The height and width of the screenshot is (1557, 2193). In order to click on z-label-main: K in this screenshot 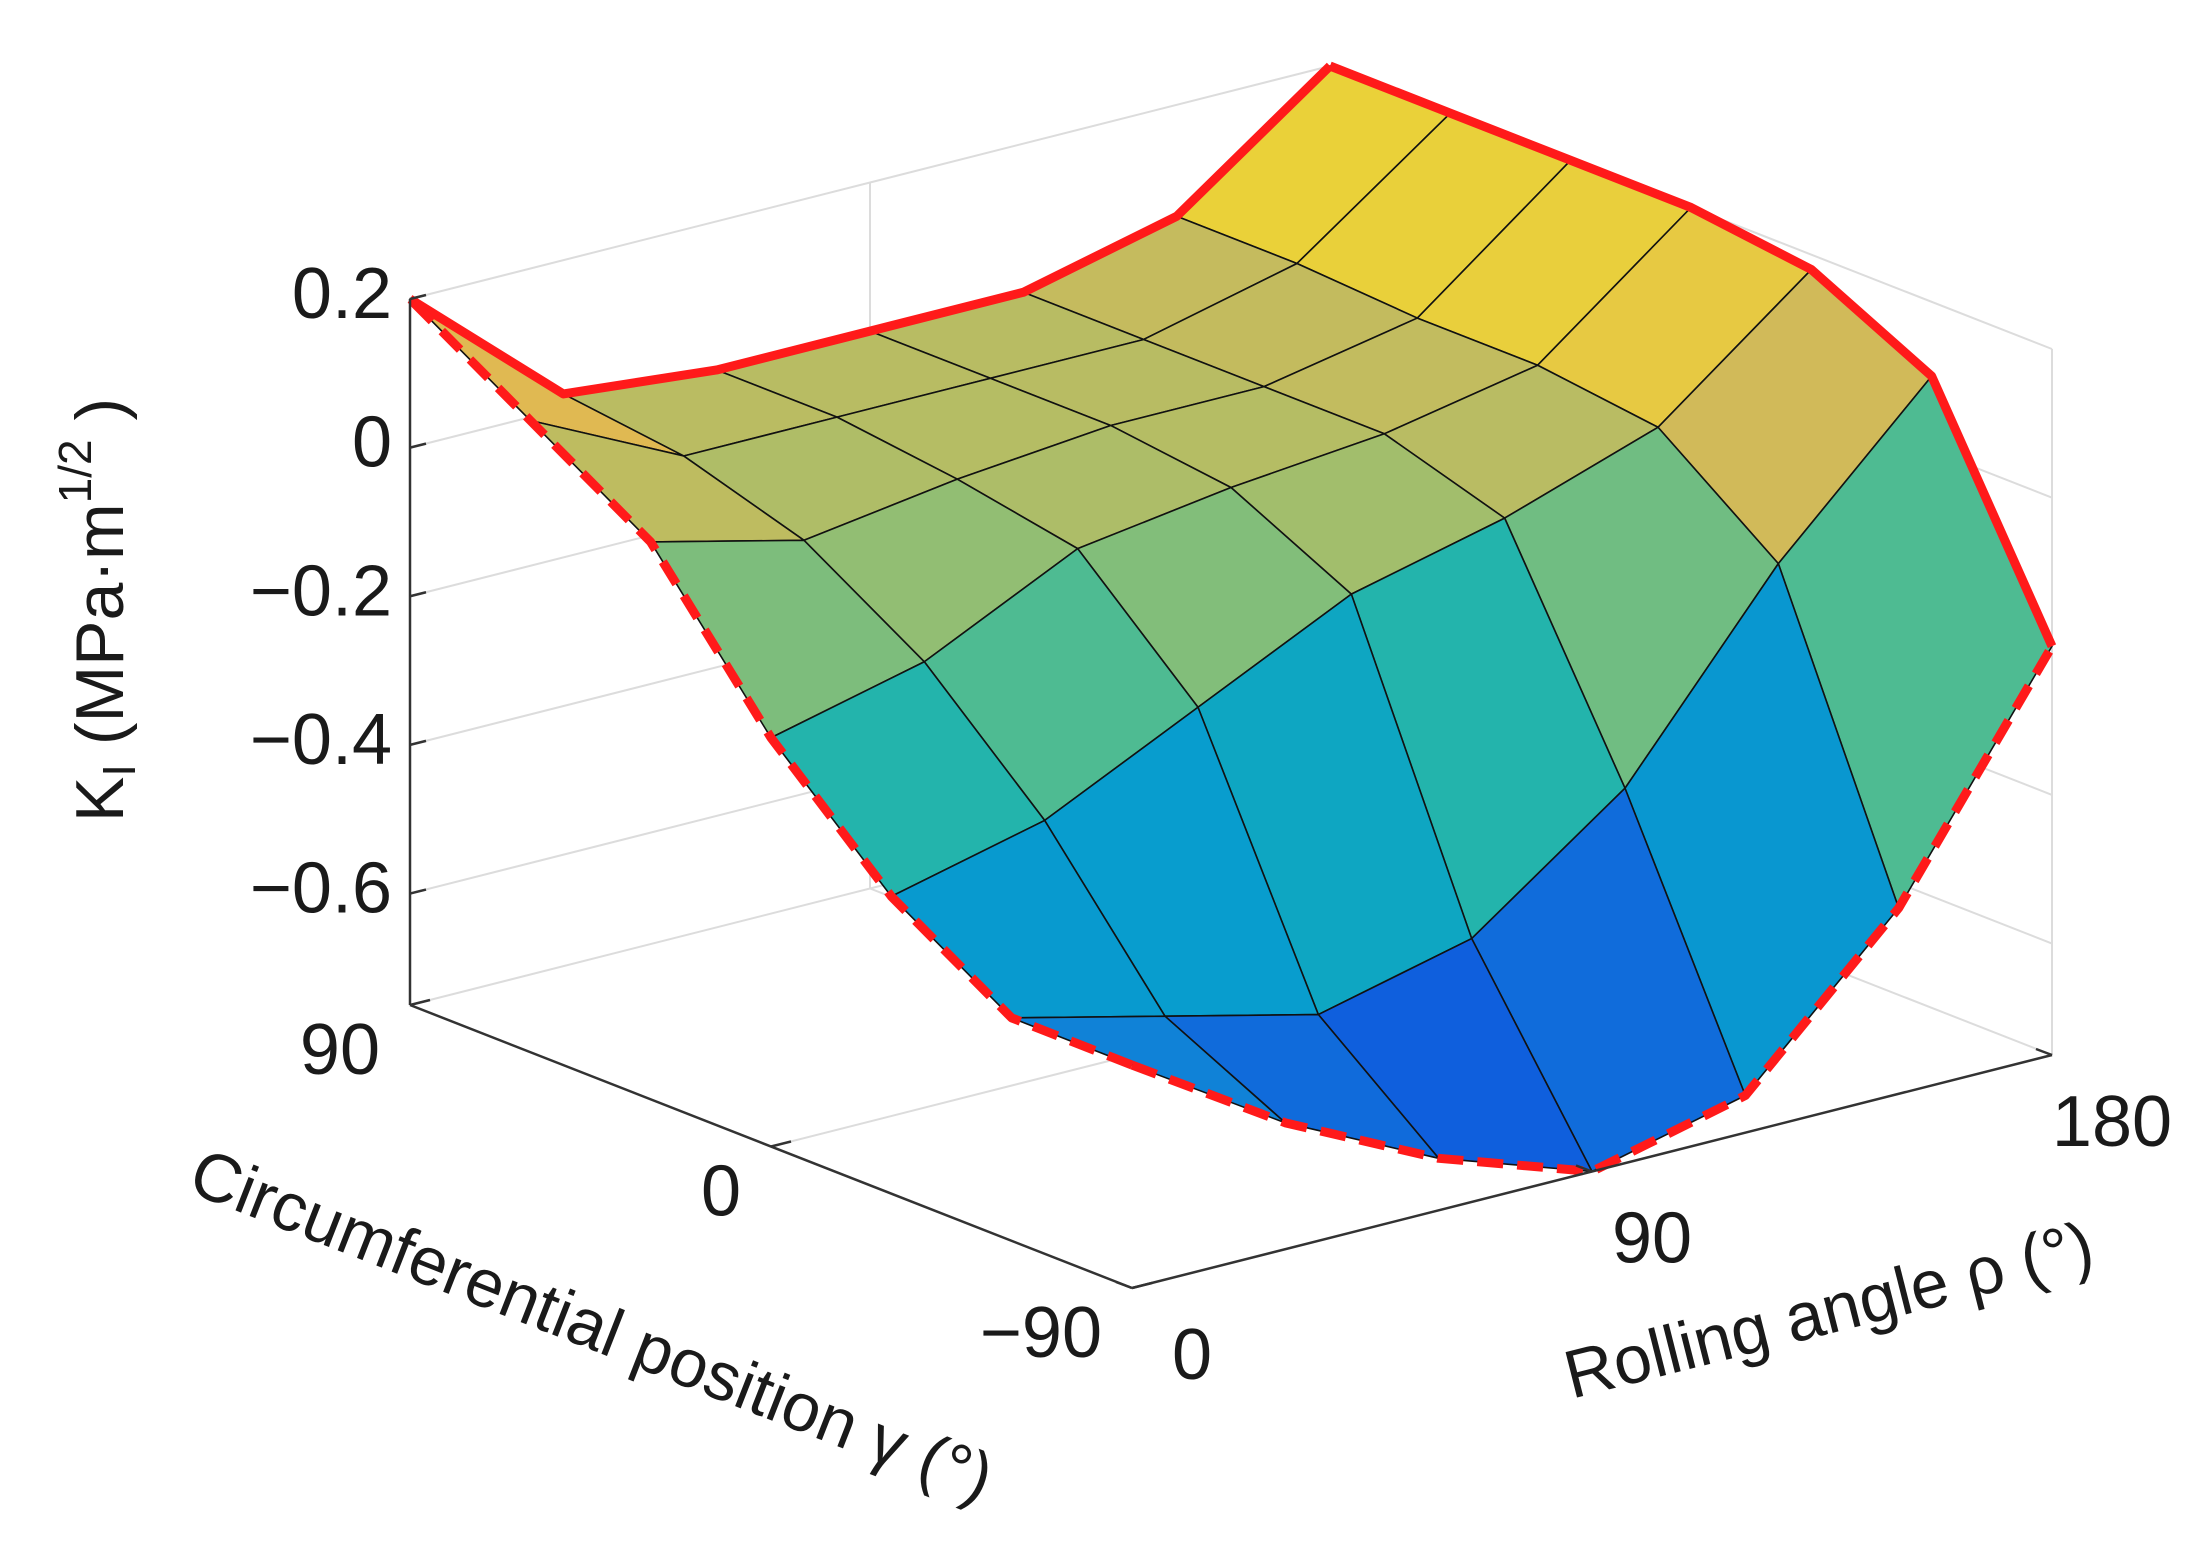, I will do `click(100, 799)`.